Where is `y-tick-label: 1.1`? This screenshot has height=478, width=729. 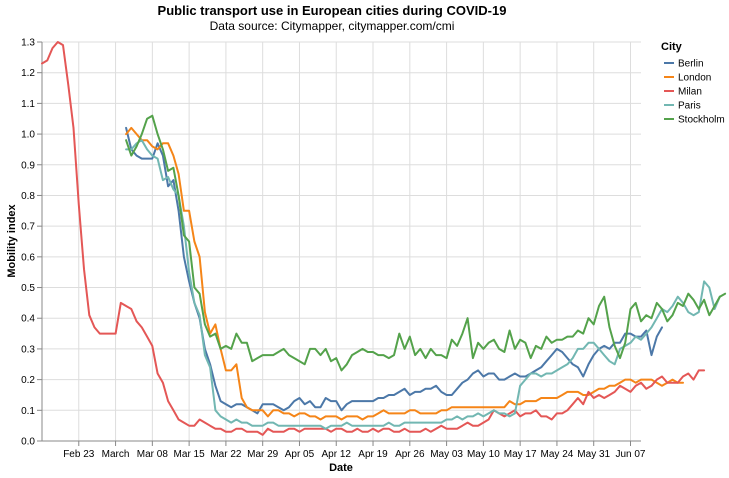
y-tick-label: 1.1 is located at coordinates (28, 104).